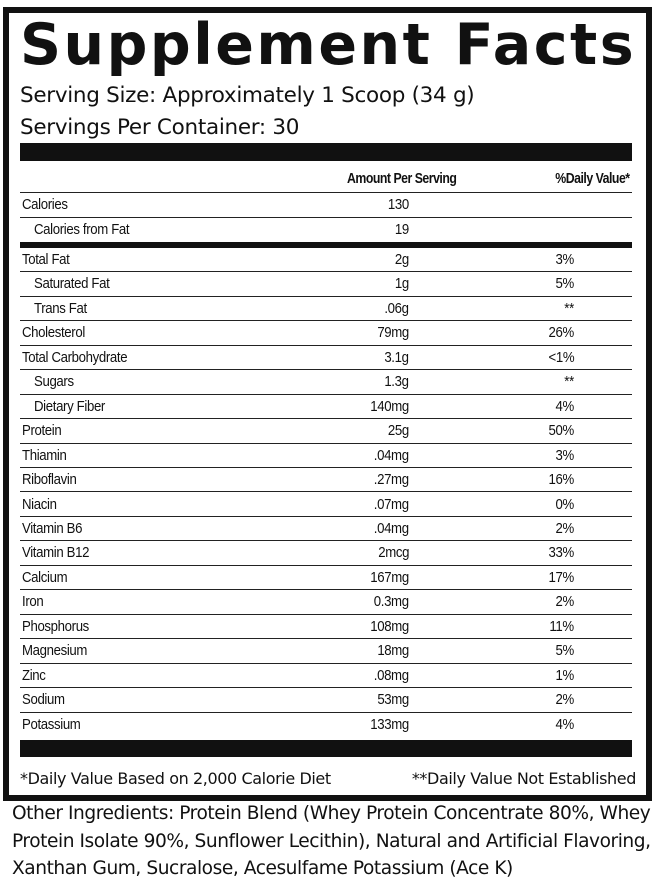 The height and width of the screenshot is (887, 656). I want to click on panel-title: Supplement Facts, so click(328, 45).